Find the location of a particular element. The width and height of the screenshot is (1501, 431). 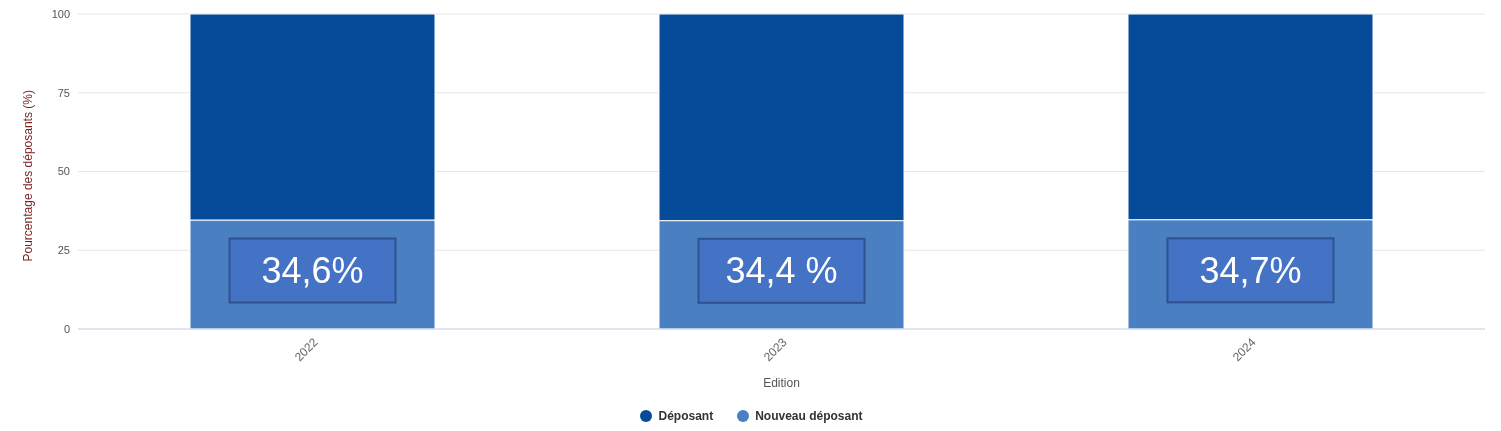

y-axis-title: Pourcentage des déposants (%) is located at coordinates (28, 176).